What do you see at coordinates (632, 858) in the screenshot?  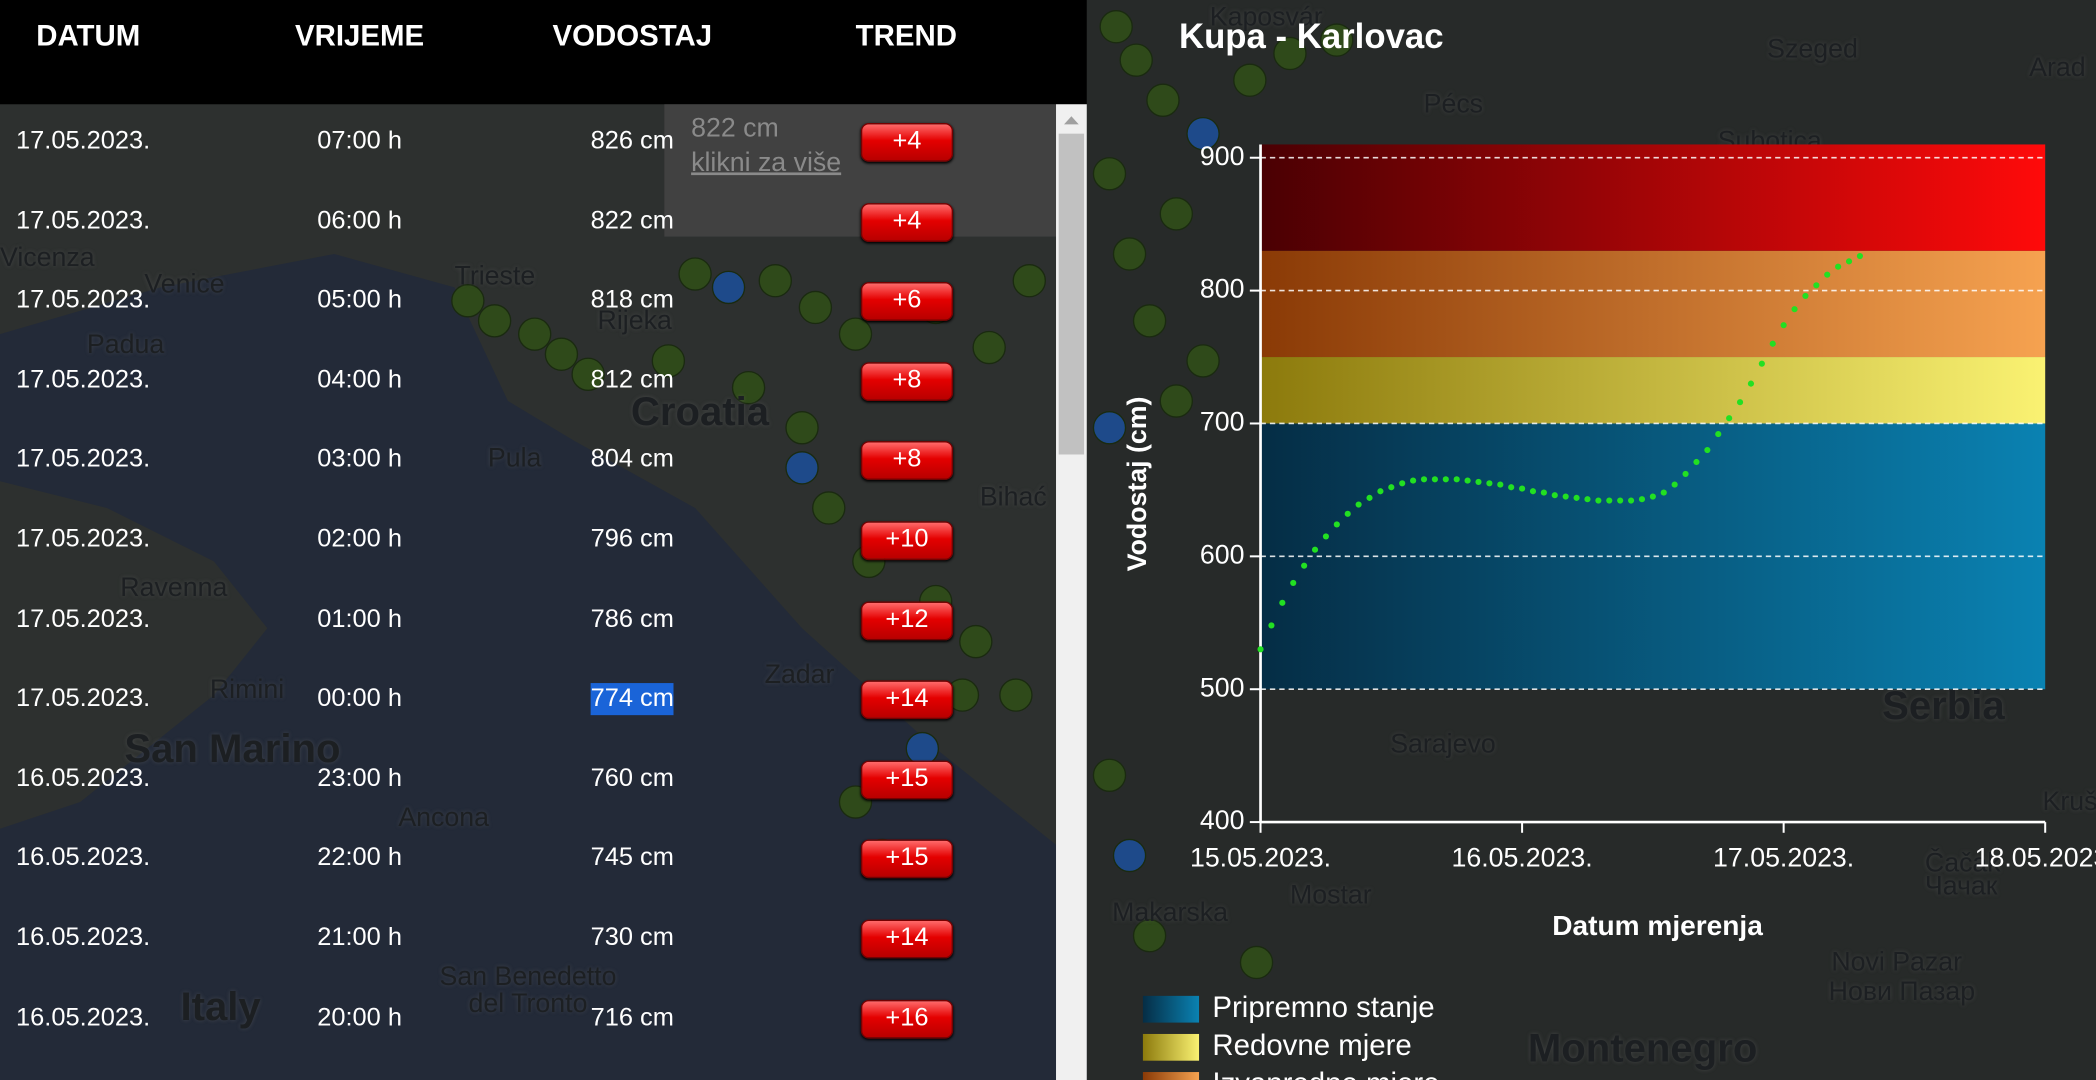 I see `level-cell: 745 cm` at bounding box center [632, 858].